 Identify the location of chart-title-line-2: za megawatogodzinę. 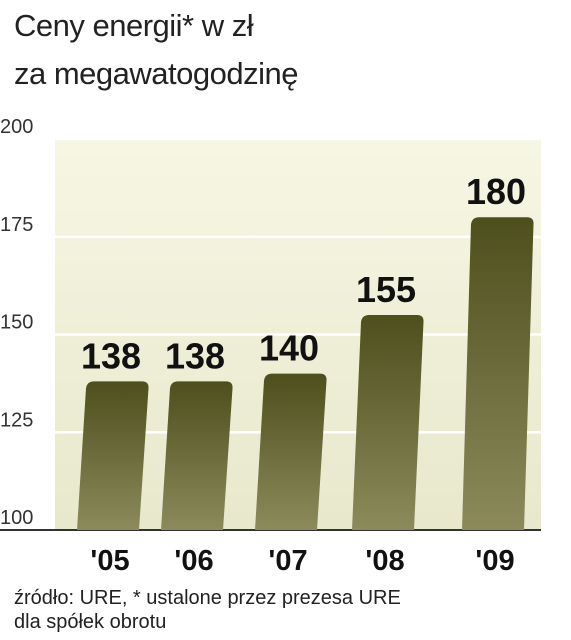
(156, 73).